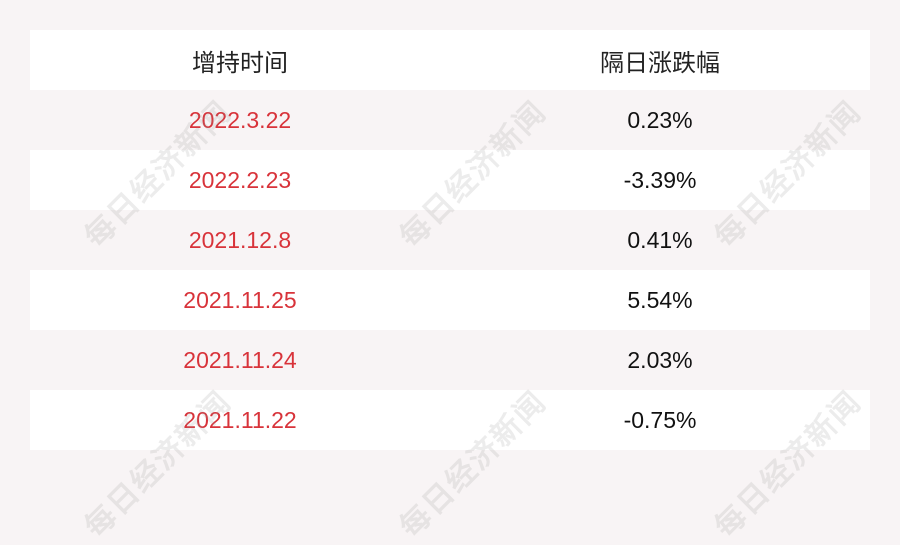 Image resolution: width=900 pixels, height=545 pixels. I want to click on table-row: 2021.11.25 5.54%, so click(450, 300).